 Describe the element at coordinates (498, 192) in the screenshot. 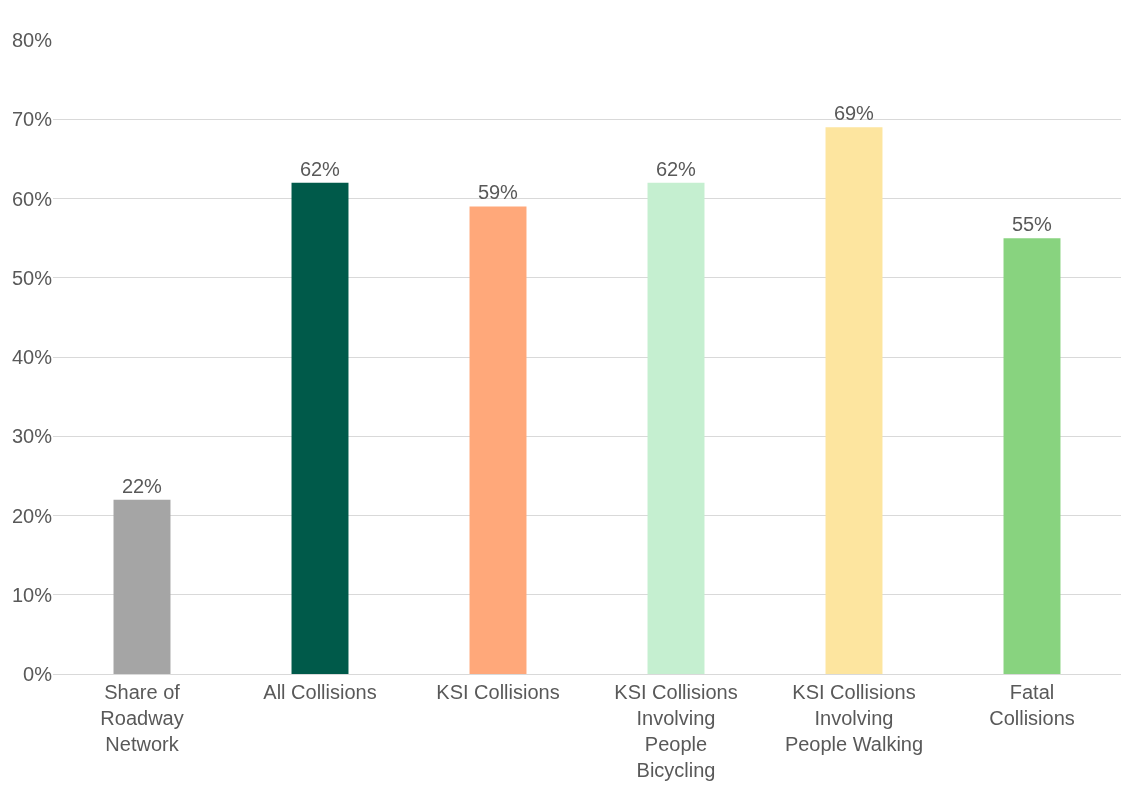

I see `data-label: 59%` at that location.